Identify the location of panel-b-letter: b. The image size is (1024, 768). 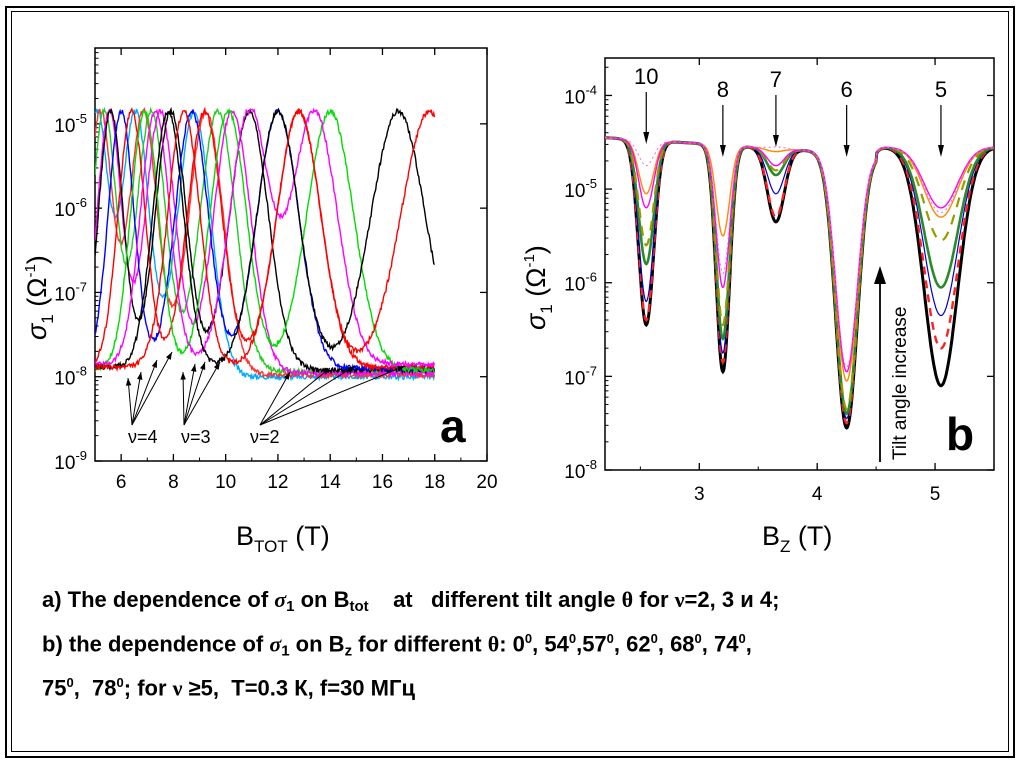
(960, 434).